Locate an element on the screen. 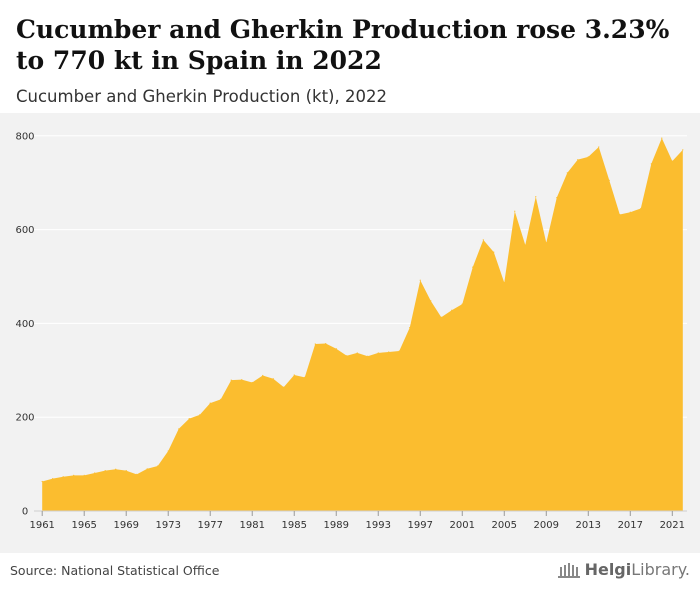 This screenshot has height=596, width=700. x-tick-label: 2013 is located at coordinates (588, 525).